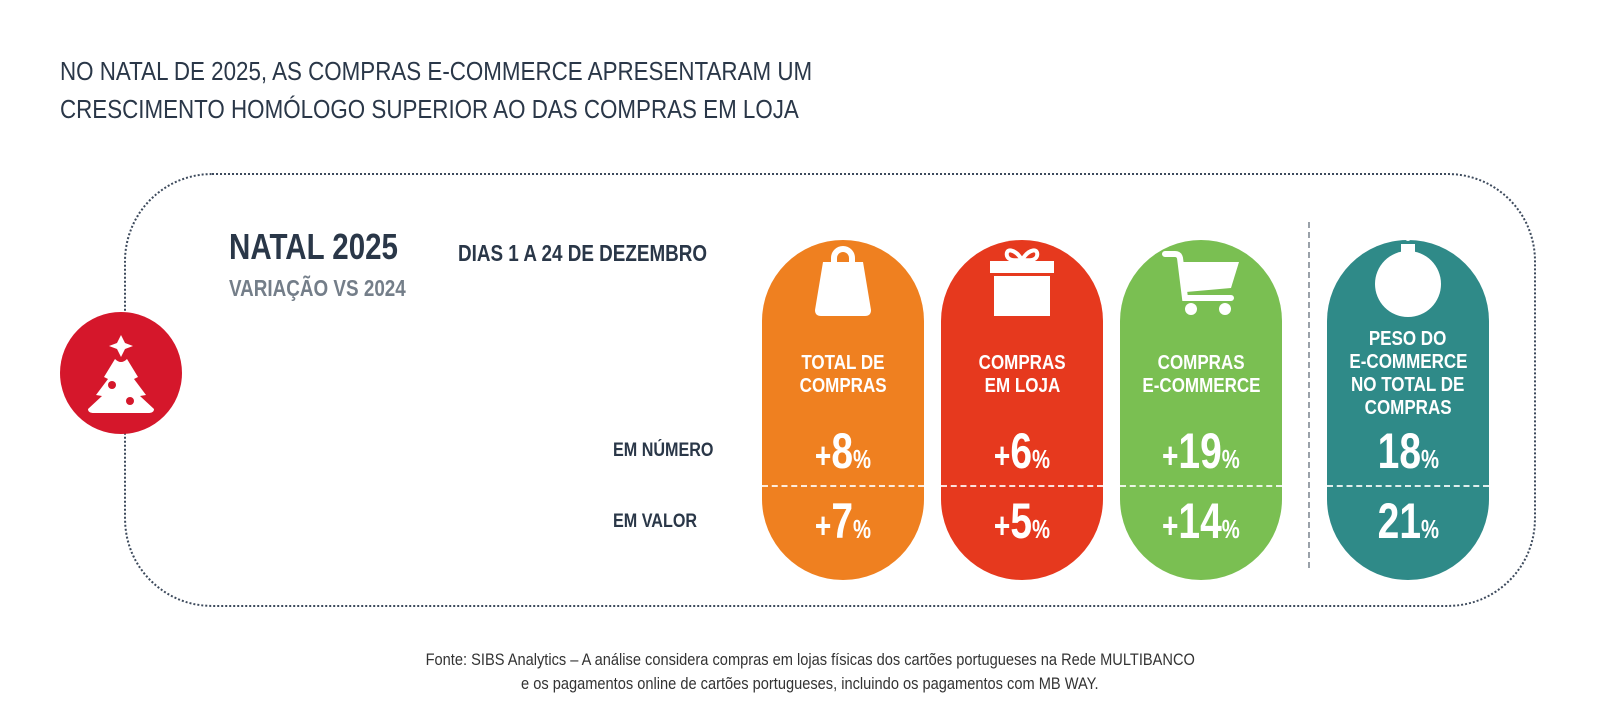 The image size is (1620, 724). Describe the element at coordinates (1022, 451) in the screenshot. I see `value-em-numero: +6%` at that location.